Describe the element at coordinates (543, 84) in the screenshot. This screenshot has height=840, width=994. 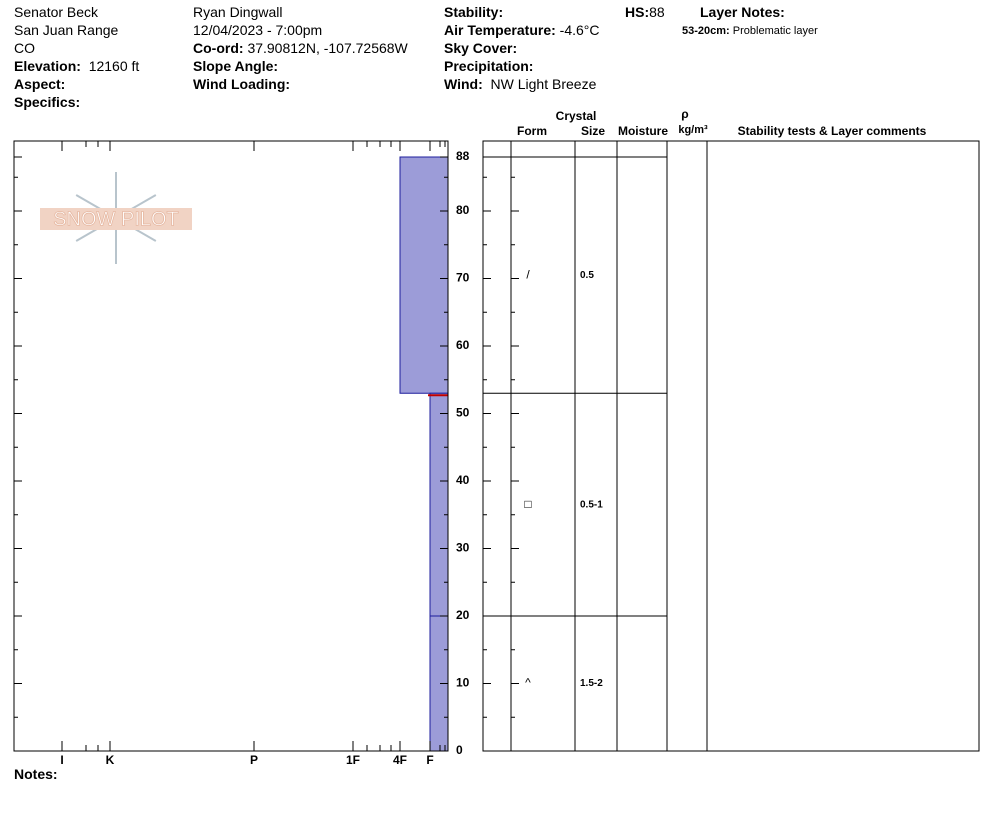
I see `value: NW Light Breeze` at that location.